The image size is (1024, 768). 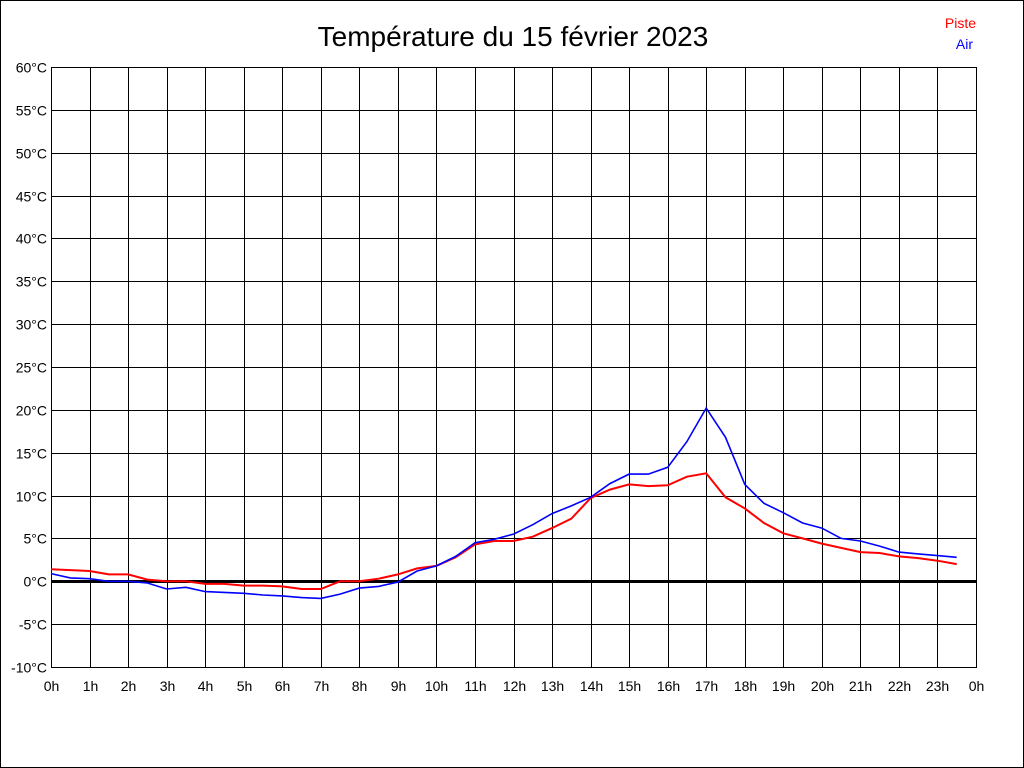 I want to click on x-tick-label: 2h, so click(x=129, y=686).